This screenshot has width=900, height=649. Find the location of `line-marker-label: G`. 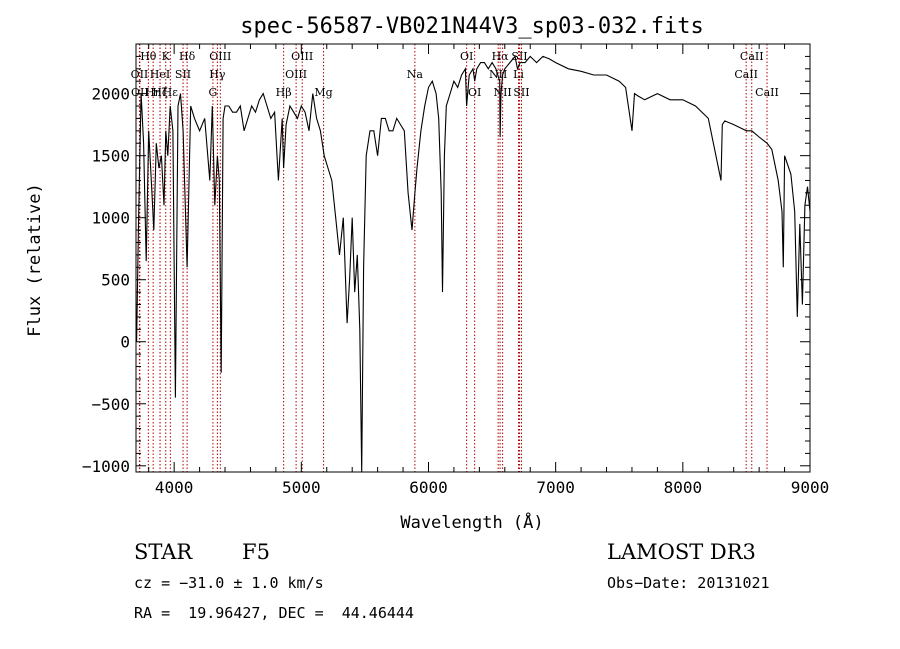

line-marker-label: G is located at coordinates (213, 92).